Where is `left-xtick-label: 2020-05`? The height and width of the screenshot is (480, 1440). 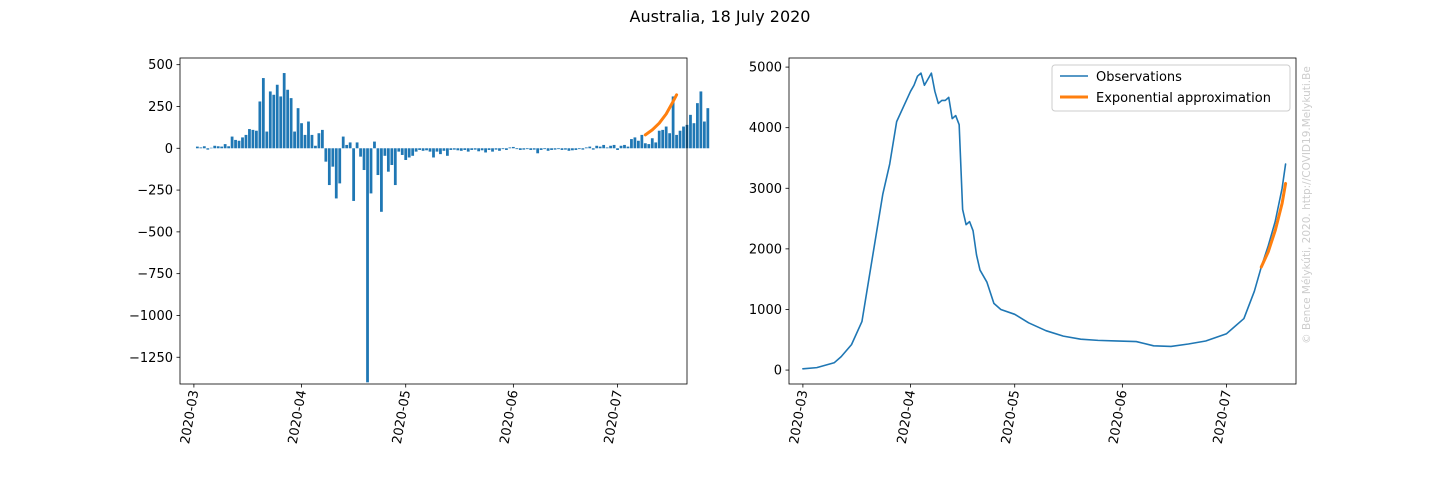
left-xtick-label: 2020-05 is located at coordinates (402, 417).